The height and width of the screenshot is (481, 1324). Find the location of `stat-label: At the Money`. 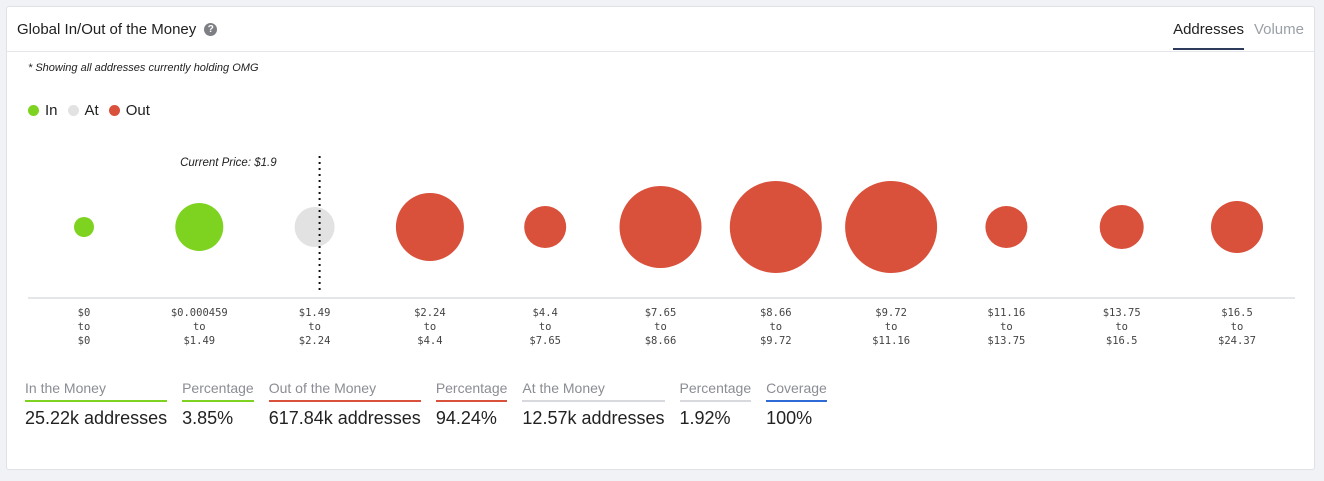

stat-label: At the Money is located at coordinates (593, 391).